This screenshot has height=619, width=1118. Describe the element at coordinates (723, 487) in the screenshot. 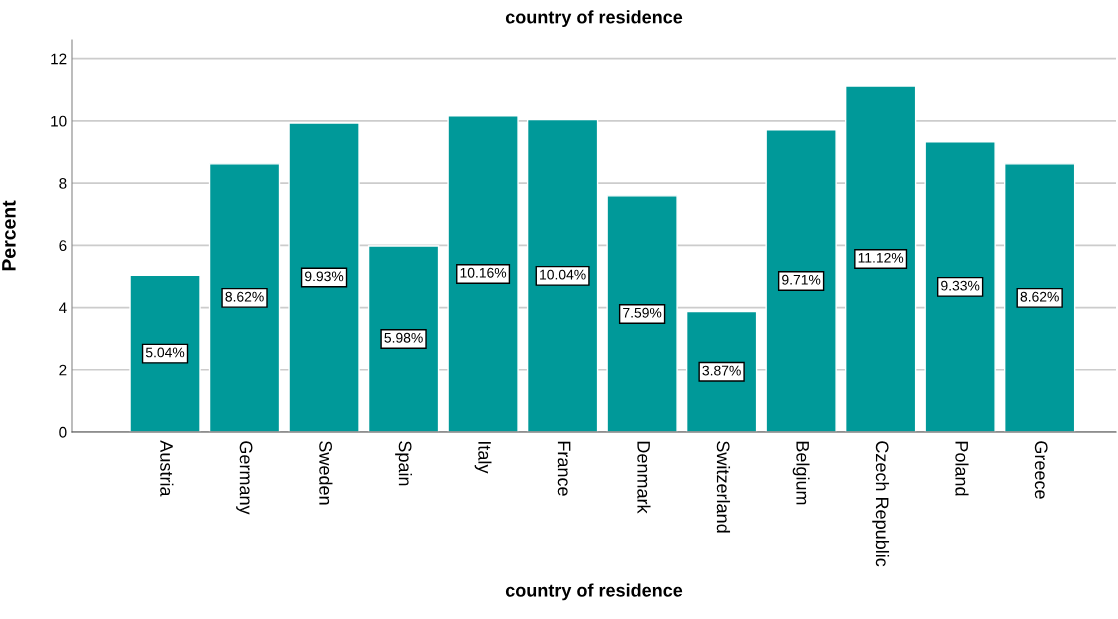

I see `x-tick-label: Switzerland` at that location.